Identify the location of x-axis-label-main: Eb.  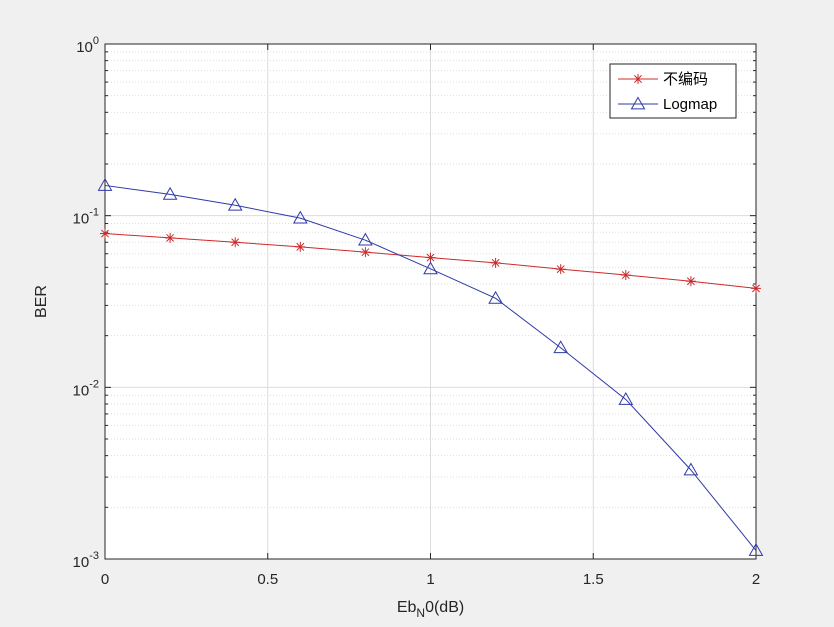
(407, 607).